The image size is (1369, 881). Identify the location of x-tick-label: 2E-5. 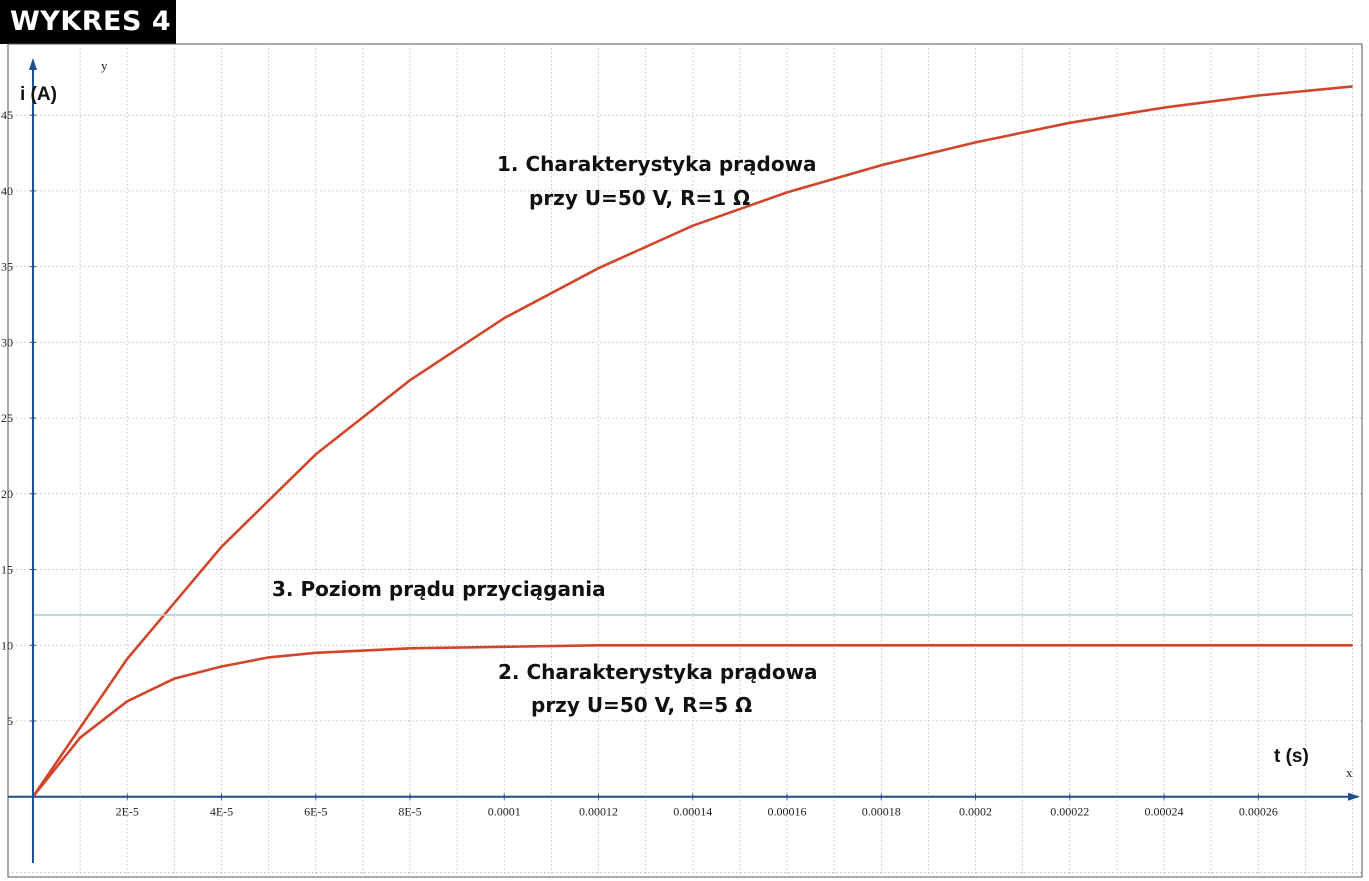
(127, 812).